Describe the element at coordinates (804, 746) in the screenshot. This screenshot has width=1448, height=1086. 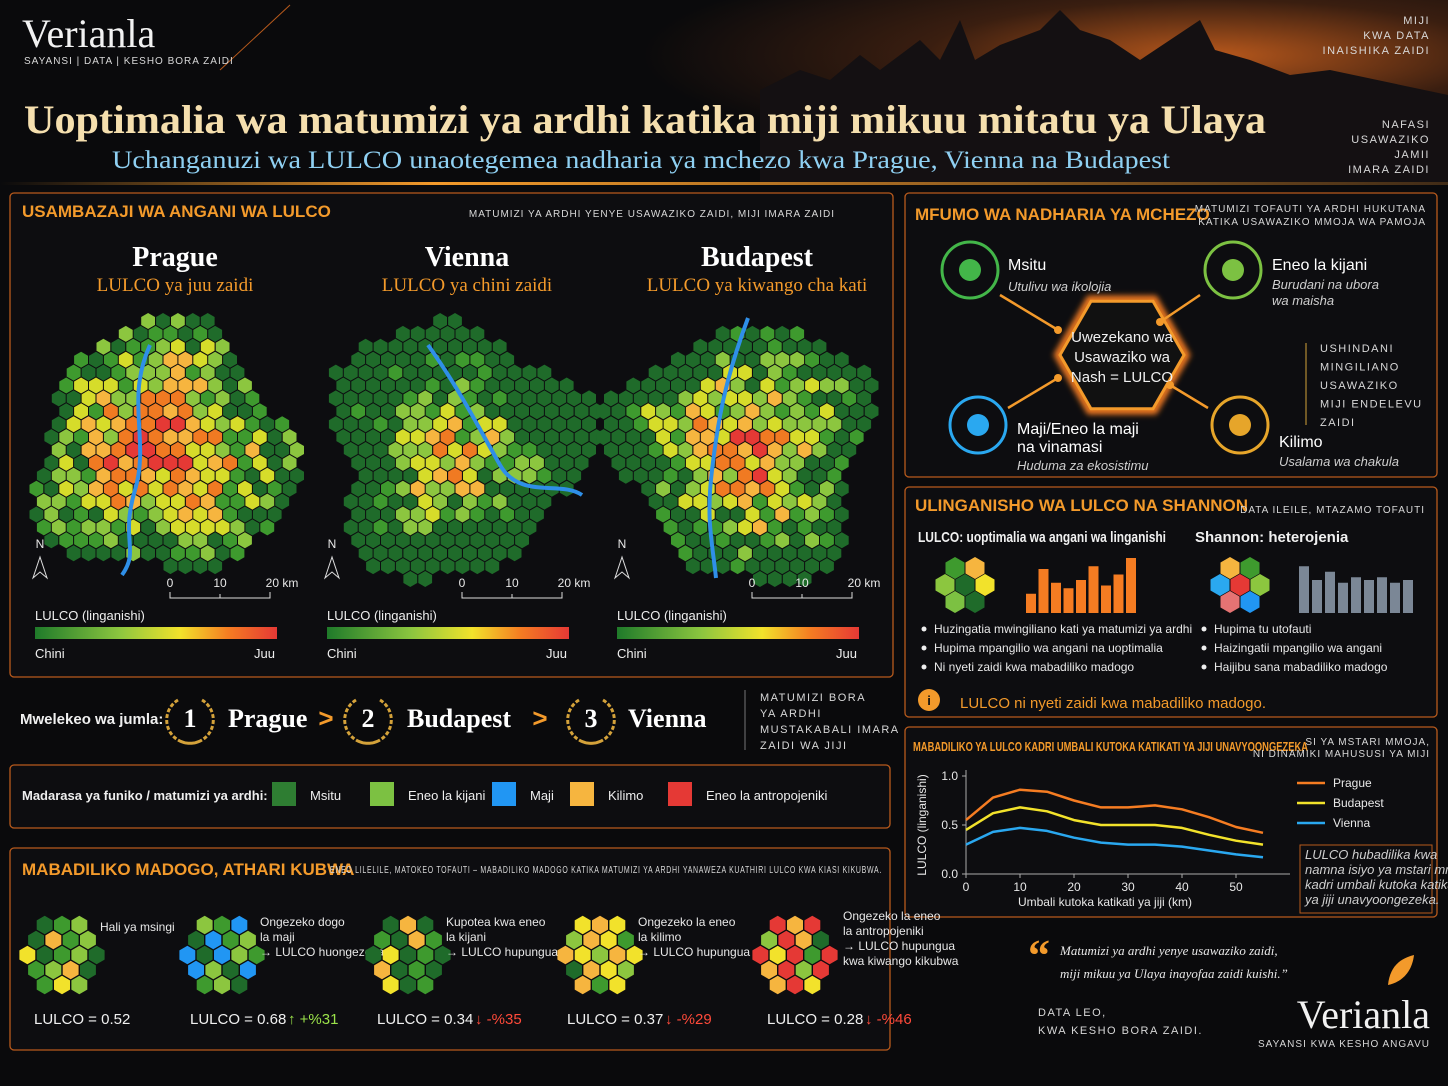
I see `ranking-note: ZAIDI WA JIJI` at that location.